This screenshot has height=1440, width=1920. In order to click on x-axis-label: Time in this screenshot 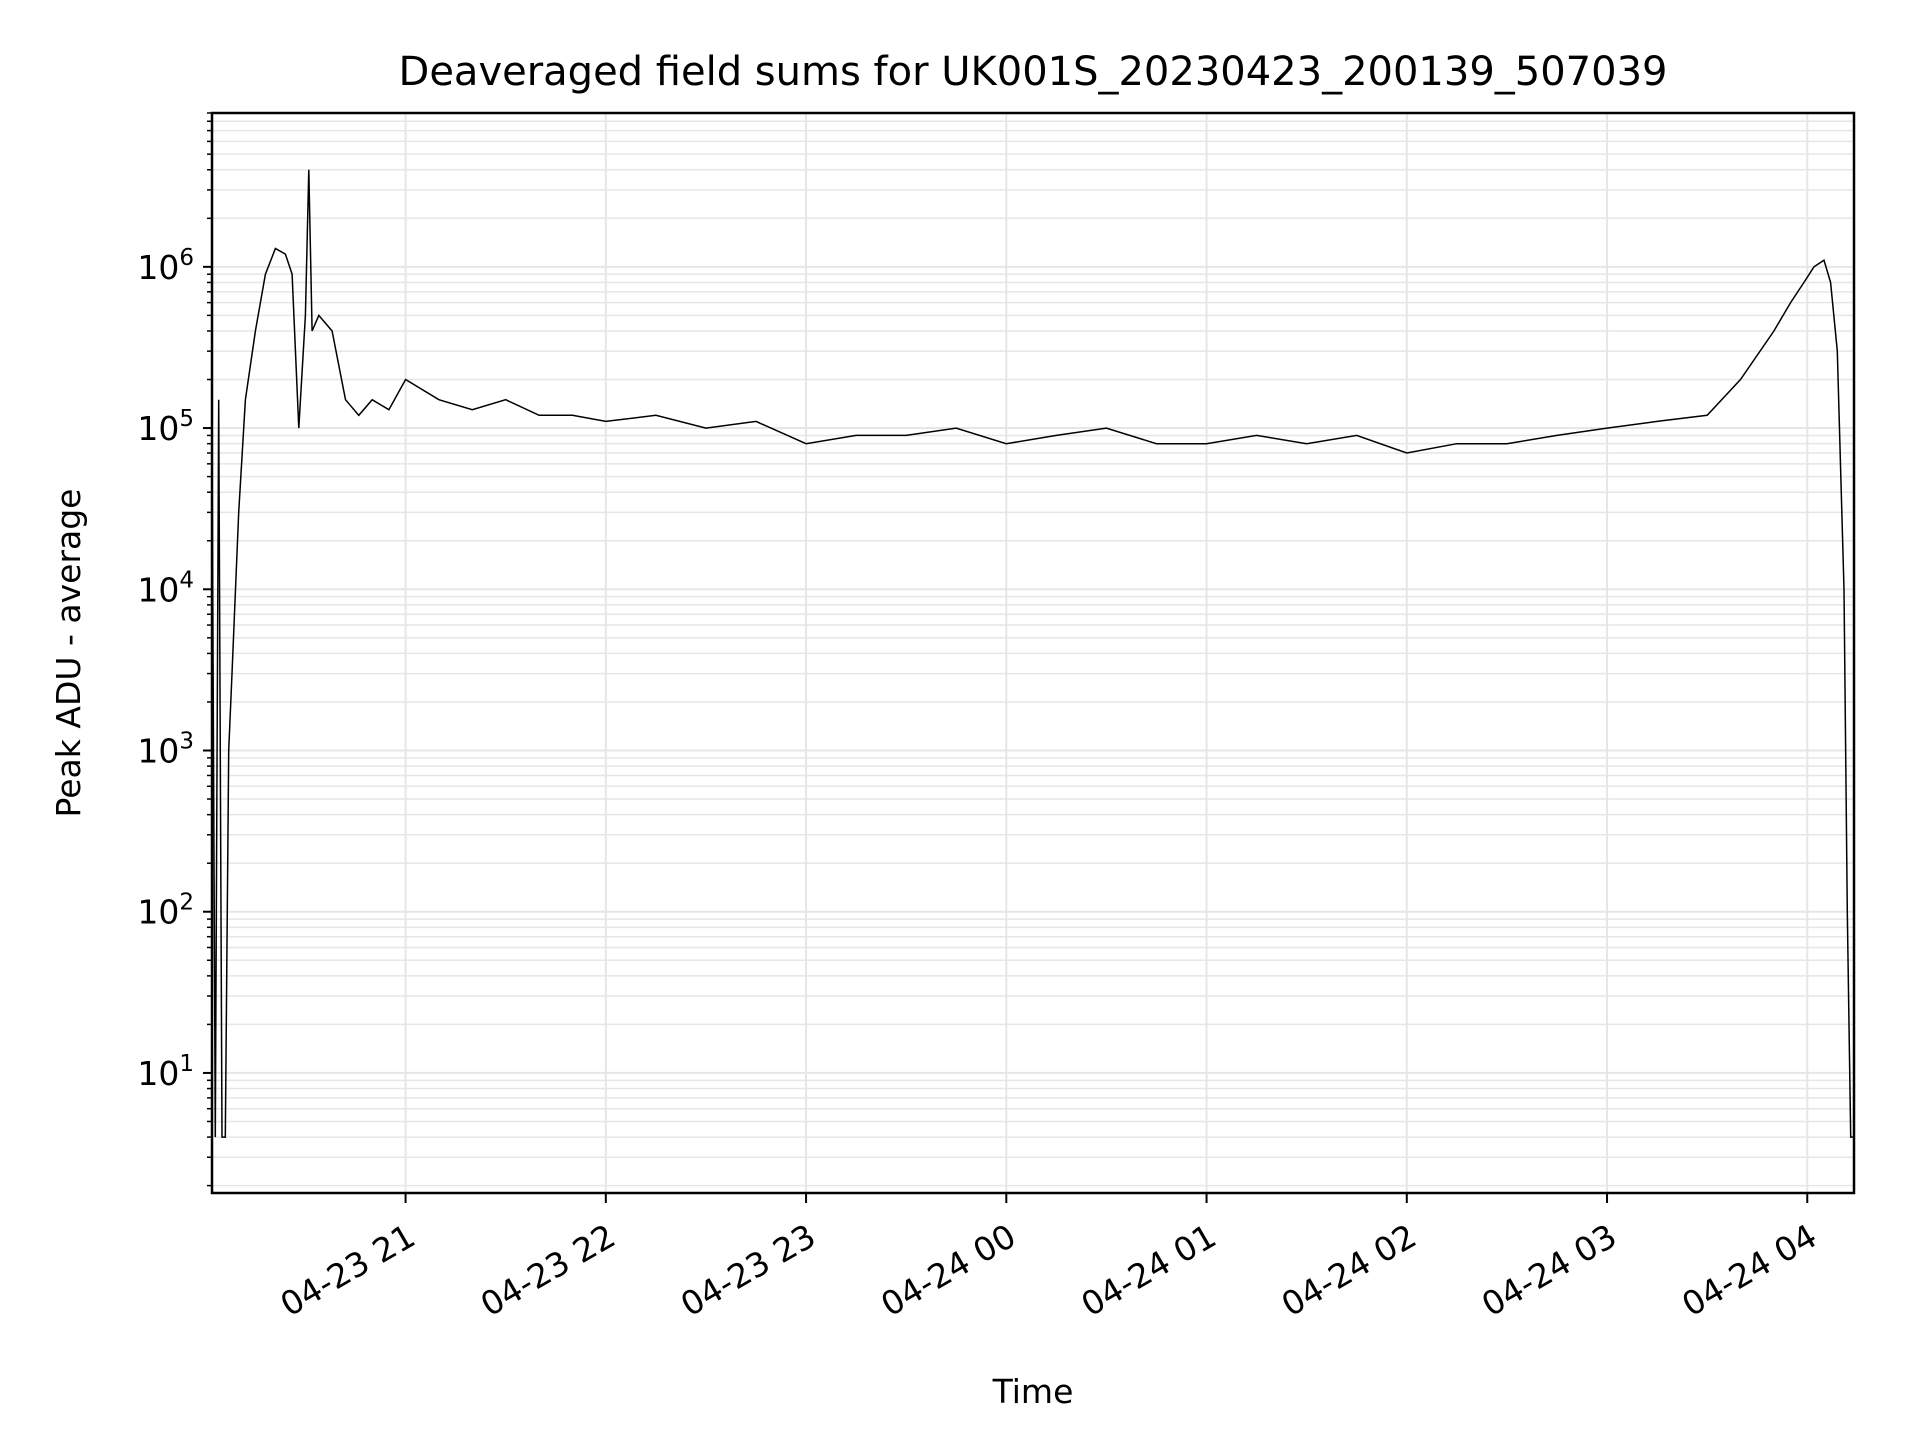, I will do `click(1033, 1391)`.